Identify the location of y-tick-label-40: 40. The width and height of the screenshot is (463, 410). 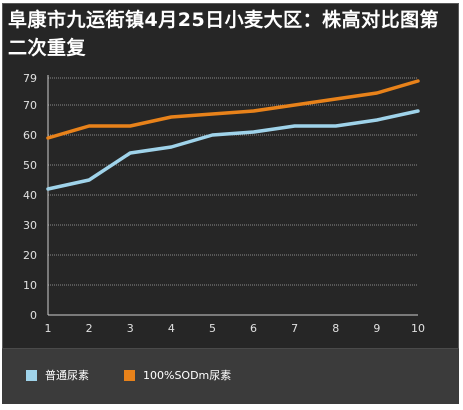
(30, 195).